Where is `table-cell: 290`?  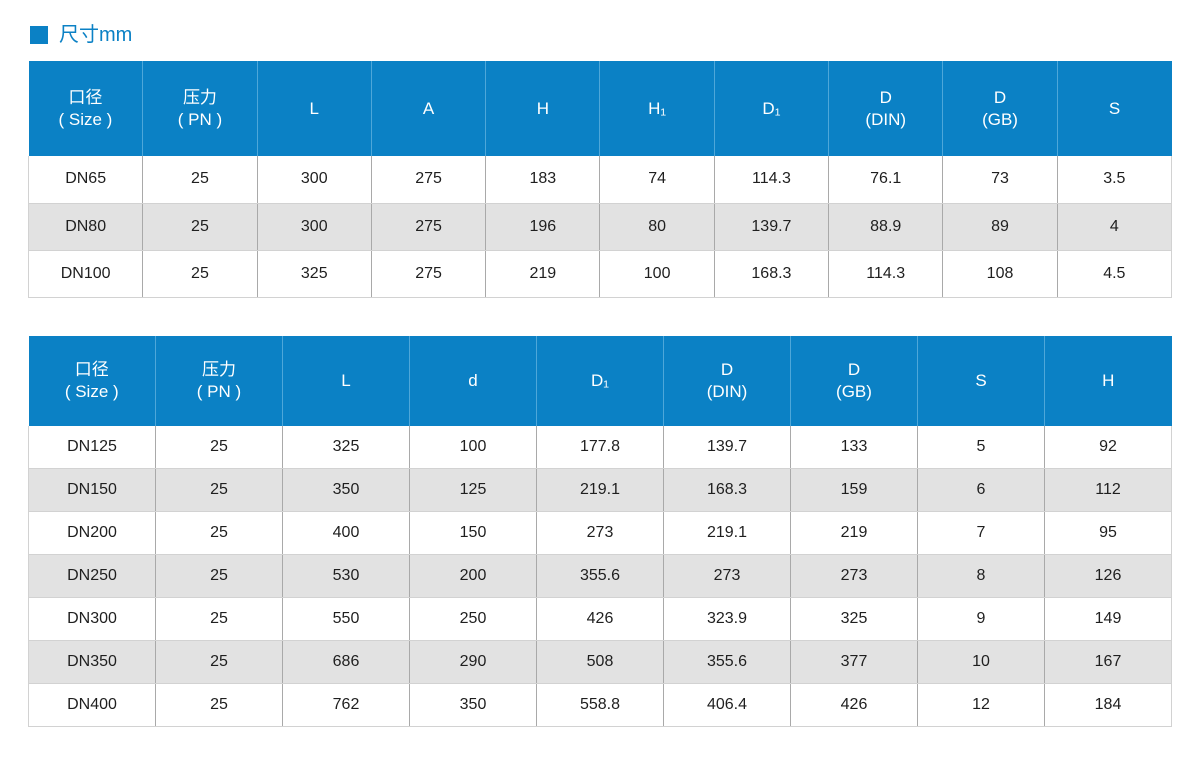 table-cell: 290 is located at coordinates (473, 662).